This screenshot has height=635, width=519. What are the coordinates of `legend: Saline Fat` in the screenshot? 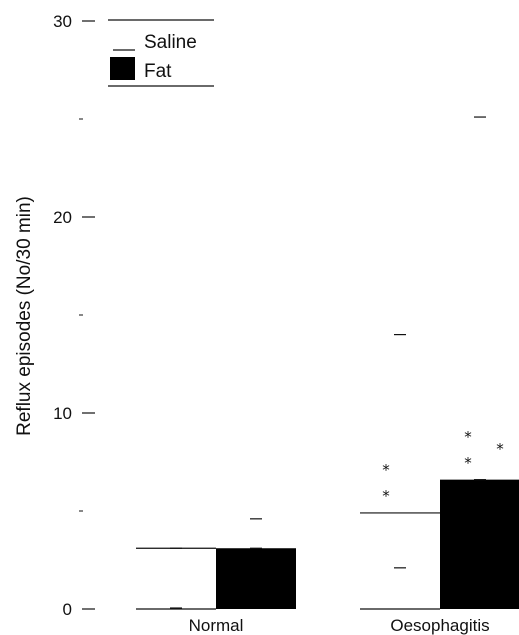 It's located at (161, 53).